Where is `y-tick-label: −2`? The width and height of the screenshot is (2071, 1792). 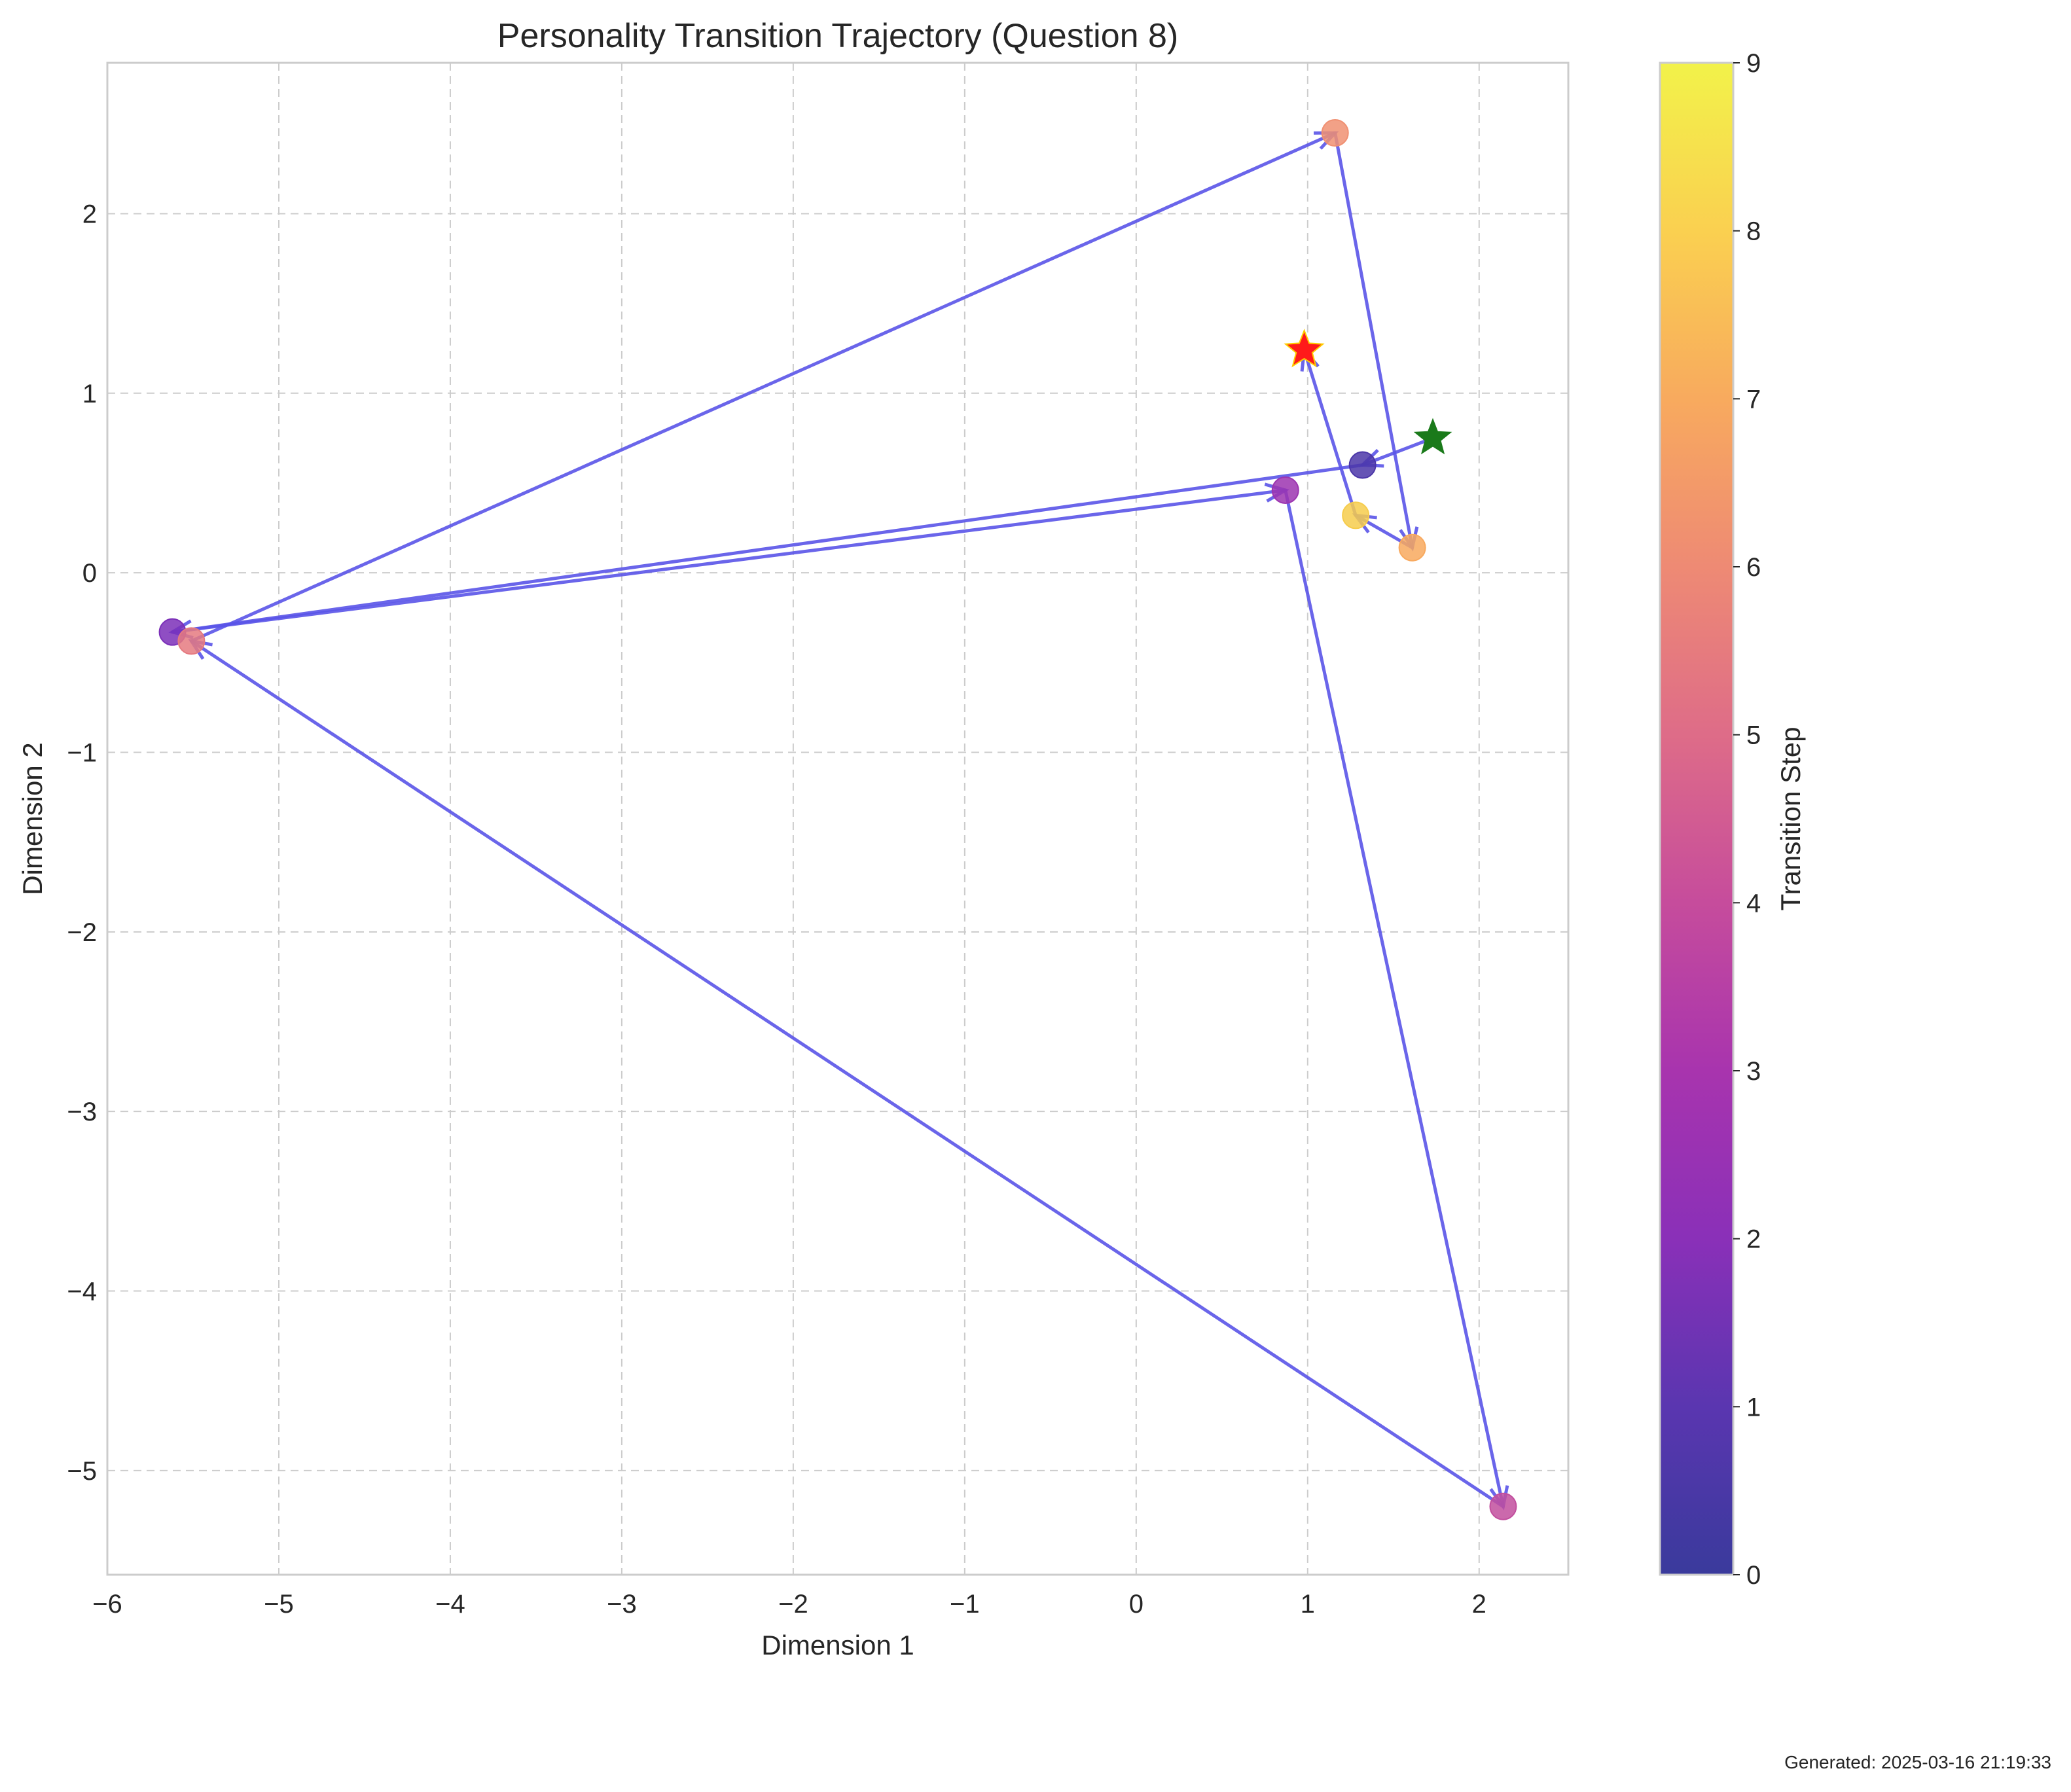
y-tick-label: −2 is located at coordinates (82, 933).